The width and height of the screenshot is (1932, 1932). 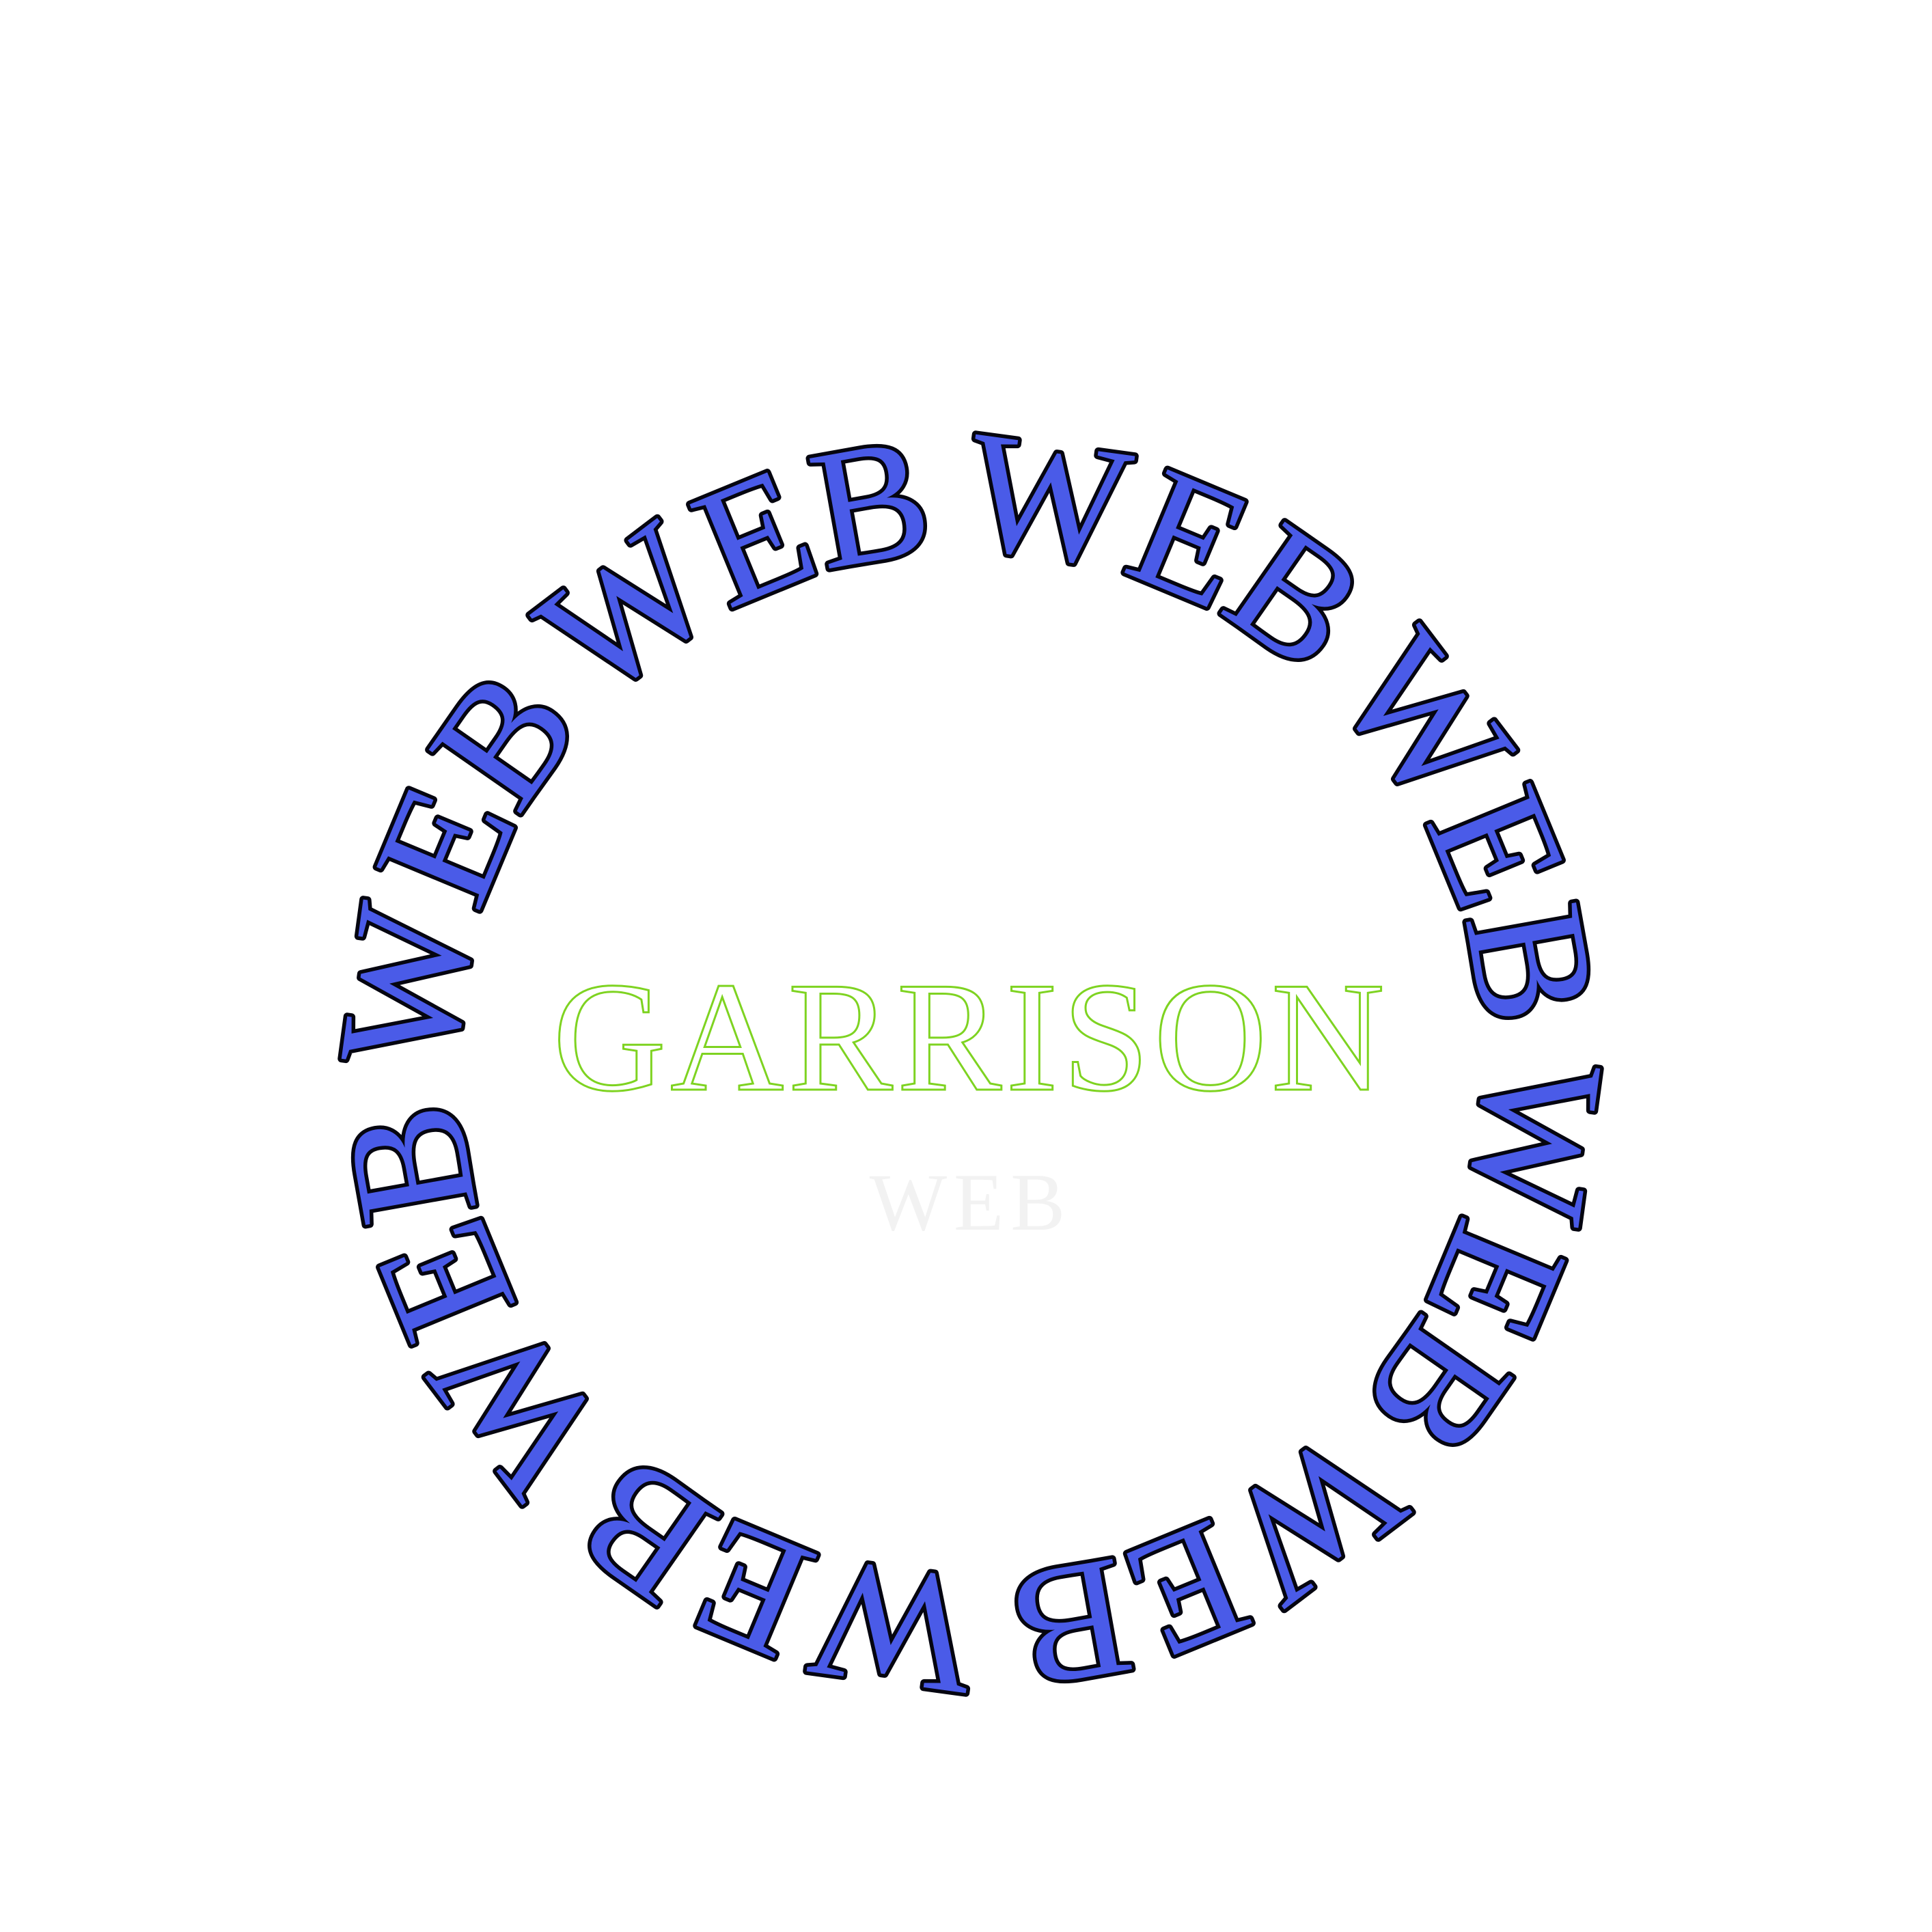 I want to click on logo-subtitle: WEB, so click(x=972, y=1202).